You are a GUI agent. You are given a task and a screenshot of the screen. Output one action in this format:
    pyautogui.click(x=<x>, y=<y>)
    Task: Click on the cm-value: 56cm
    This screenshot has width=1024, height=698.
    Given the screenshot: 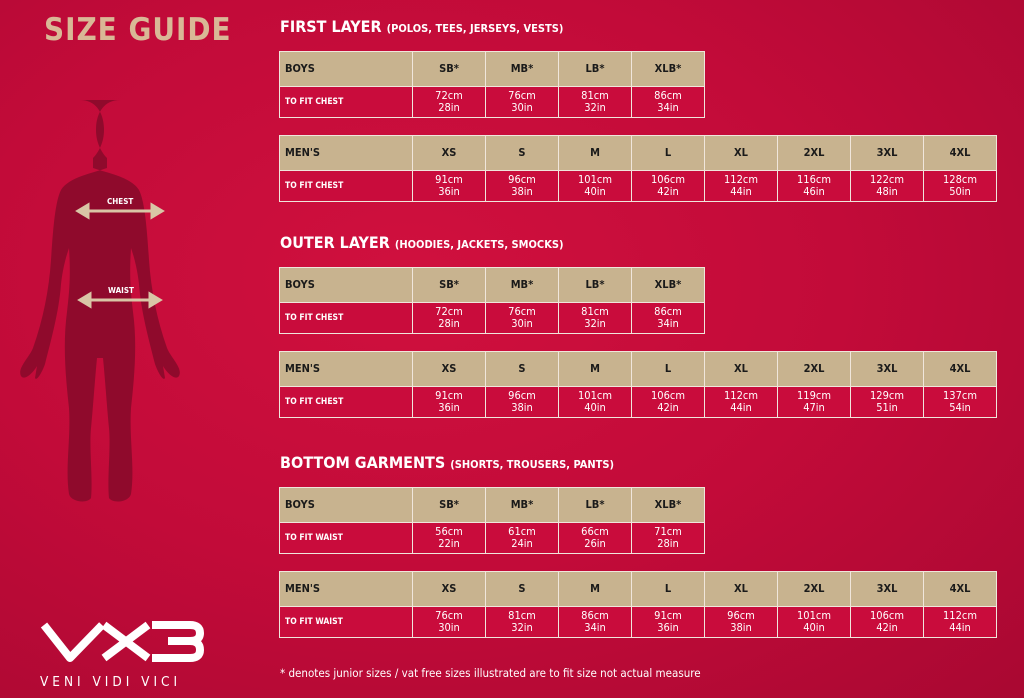 What is the action you would take?
    pyautogui.click(x=449, y=531)
    